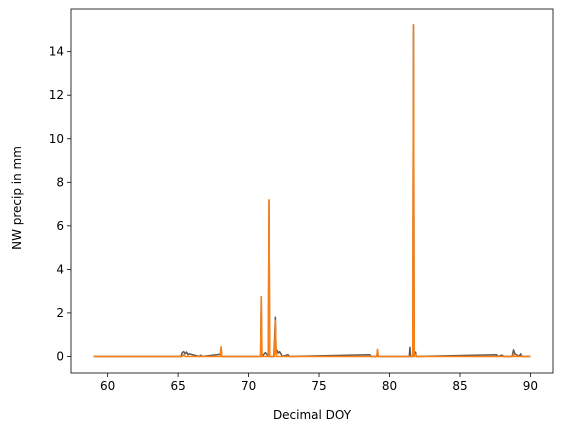 The height and width of the screenshot is (432, 562). I want to click on y-tick-label: 6, so click(60, 226).